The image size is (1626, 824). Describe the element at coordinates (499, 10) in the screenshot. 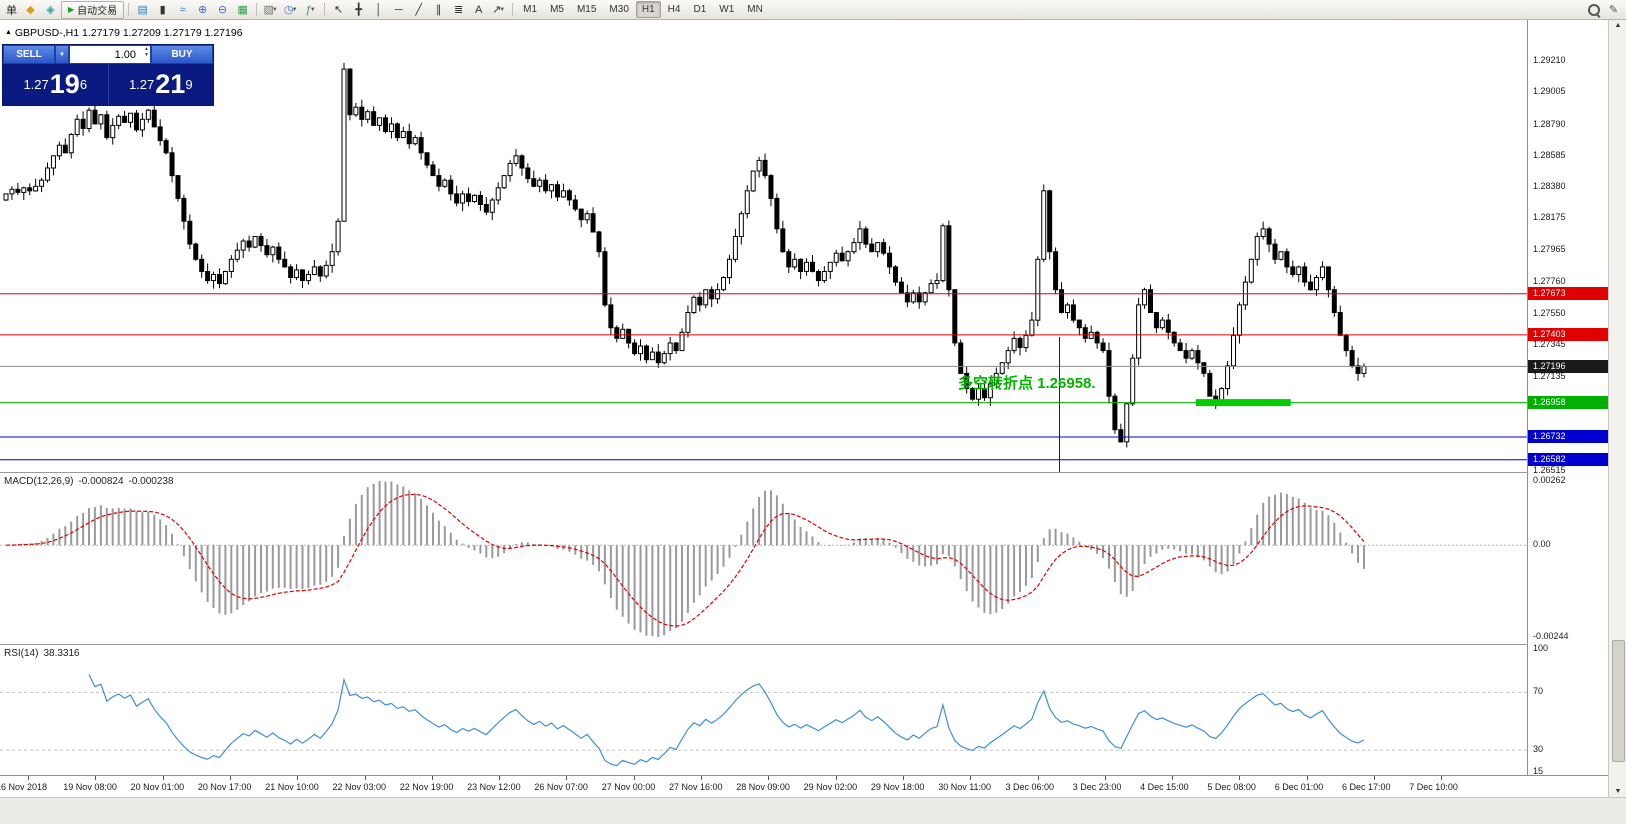

I see `arrows-icon: ↗ ▼` at that location.